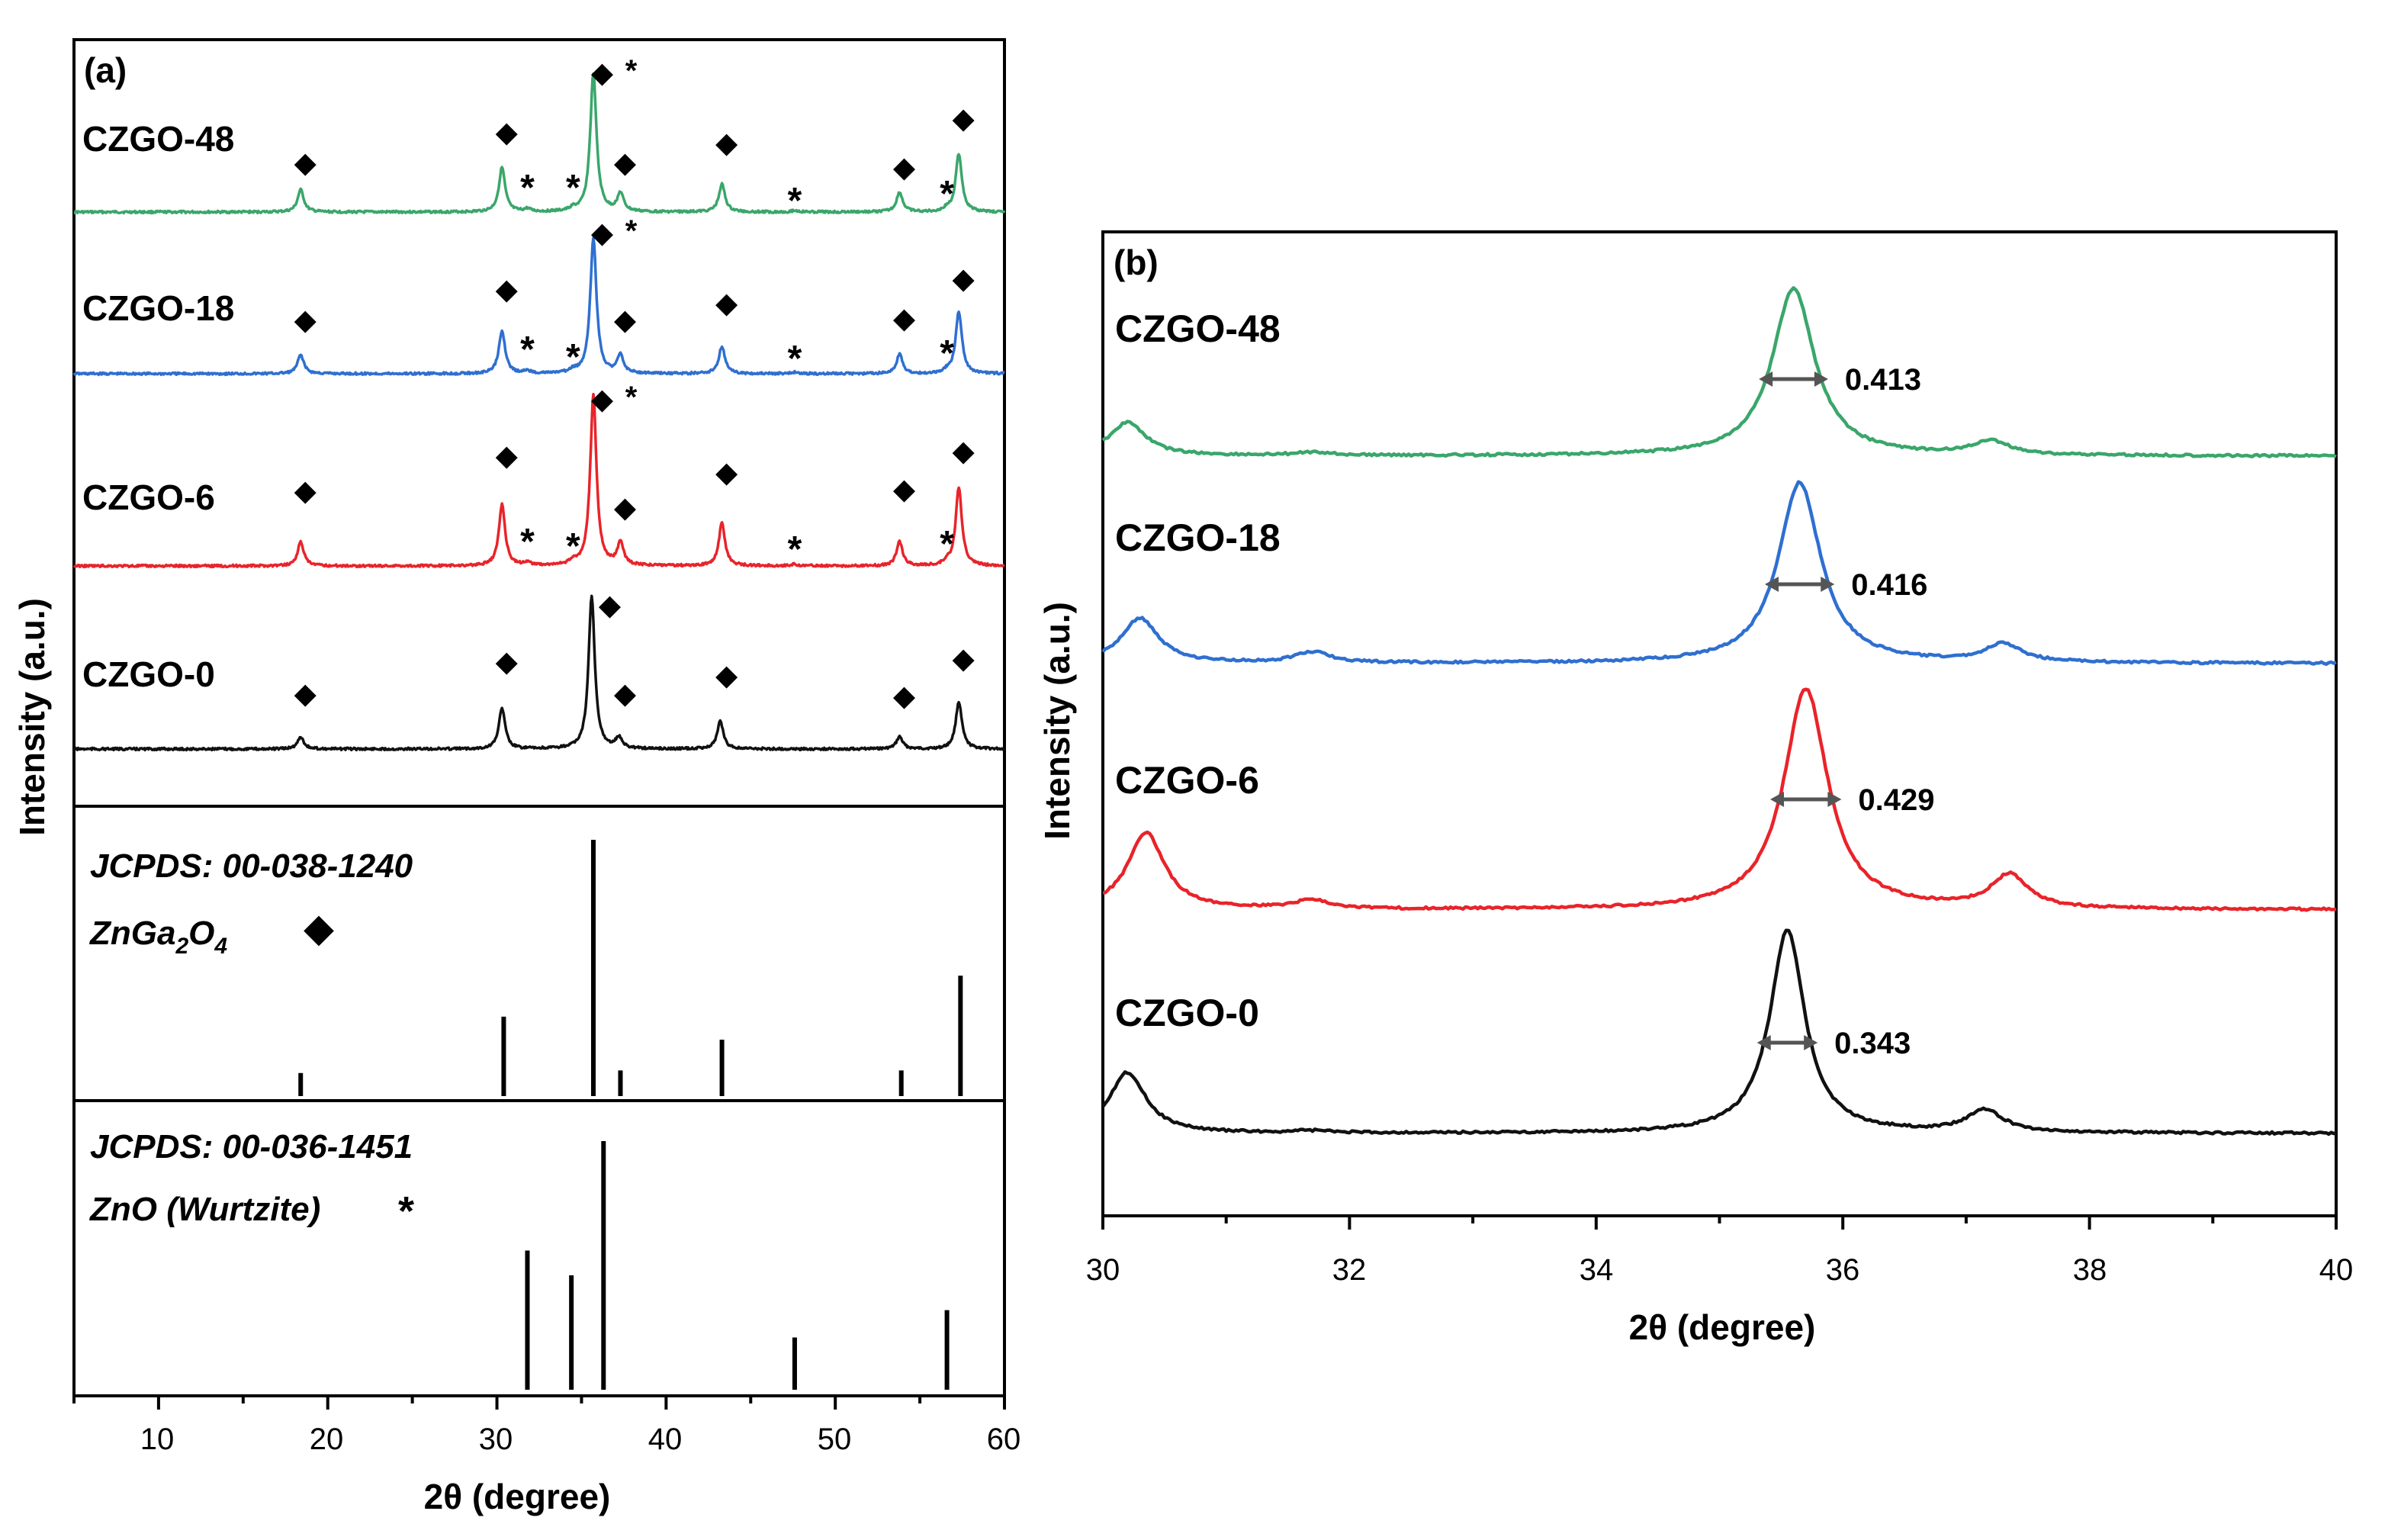 Image resolution: width=2388 pixels, height=1540 pixels. What do you see at coordinates (1883, 380) in the screenshot?
I see `fwhm-value: 0.413` at bounding box center [1883, 380].